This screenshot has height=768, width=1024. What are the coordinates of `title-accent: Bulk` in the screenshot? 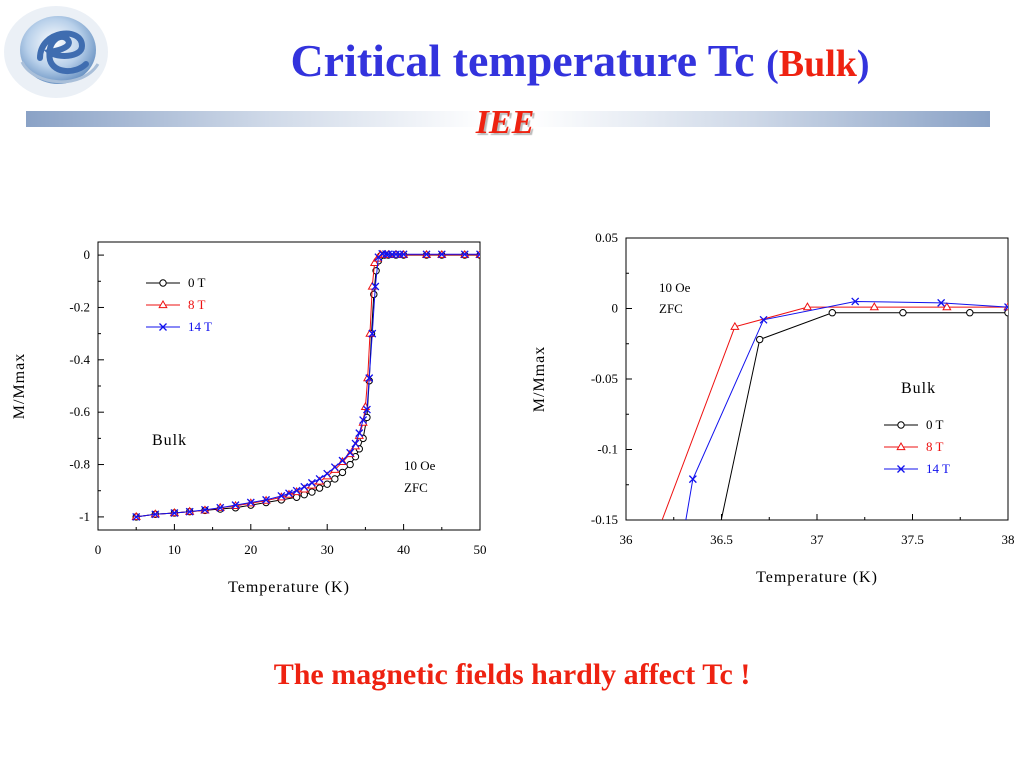 It's located at (817, 64).